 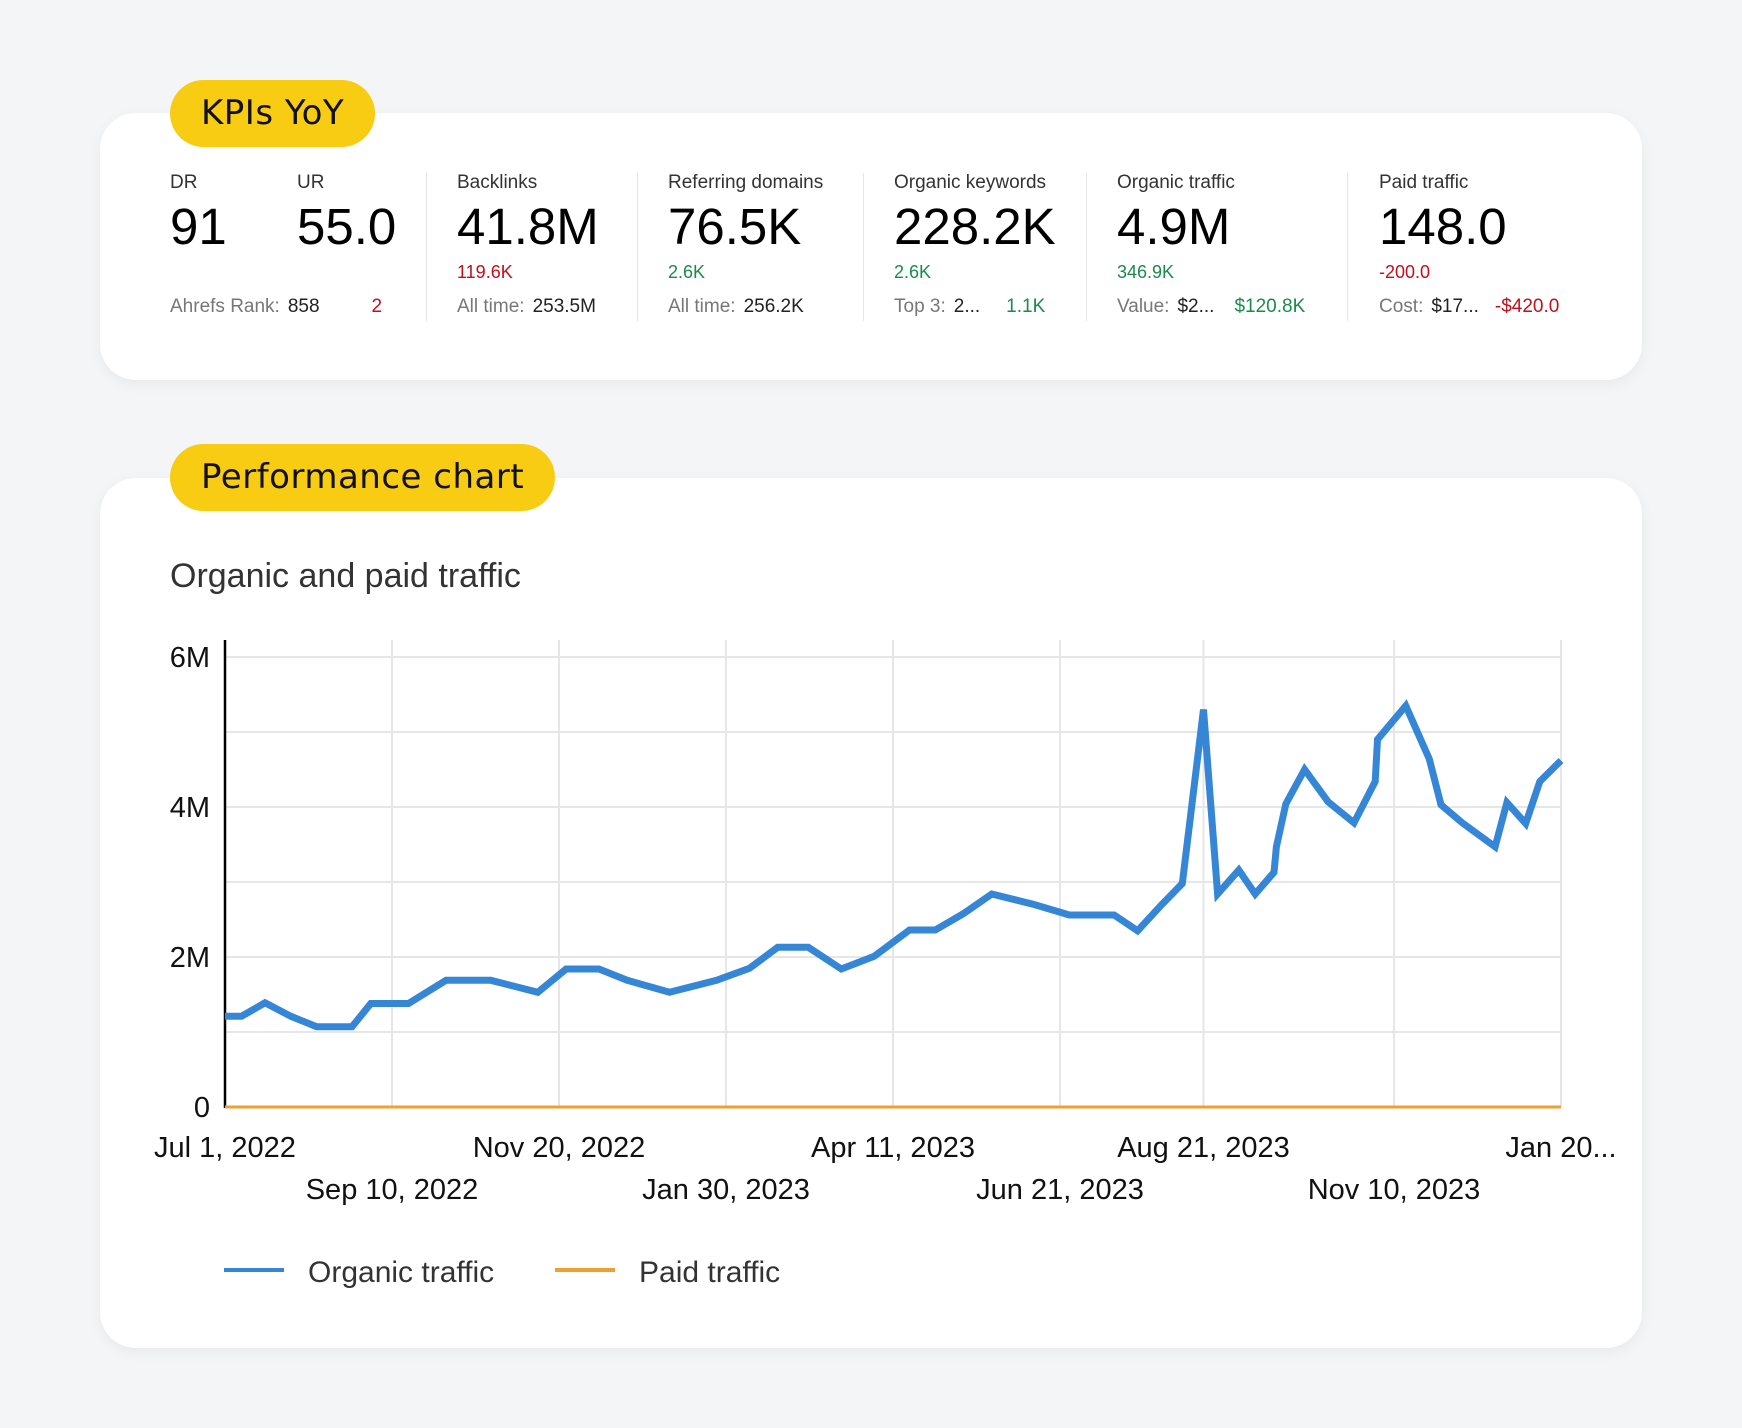 What do you see at coordinates (1424, 182) in the screenshot?
I see `kpi-label: Paid traffic` at bounding box center [1424, 182].